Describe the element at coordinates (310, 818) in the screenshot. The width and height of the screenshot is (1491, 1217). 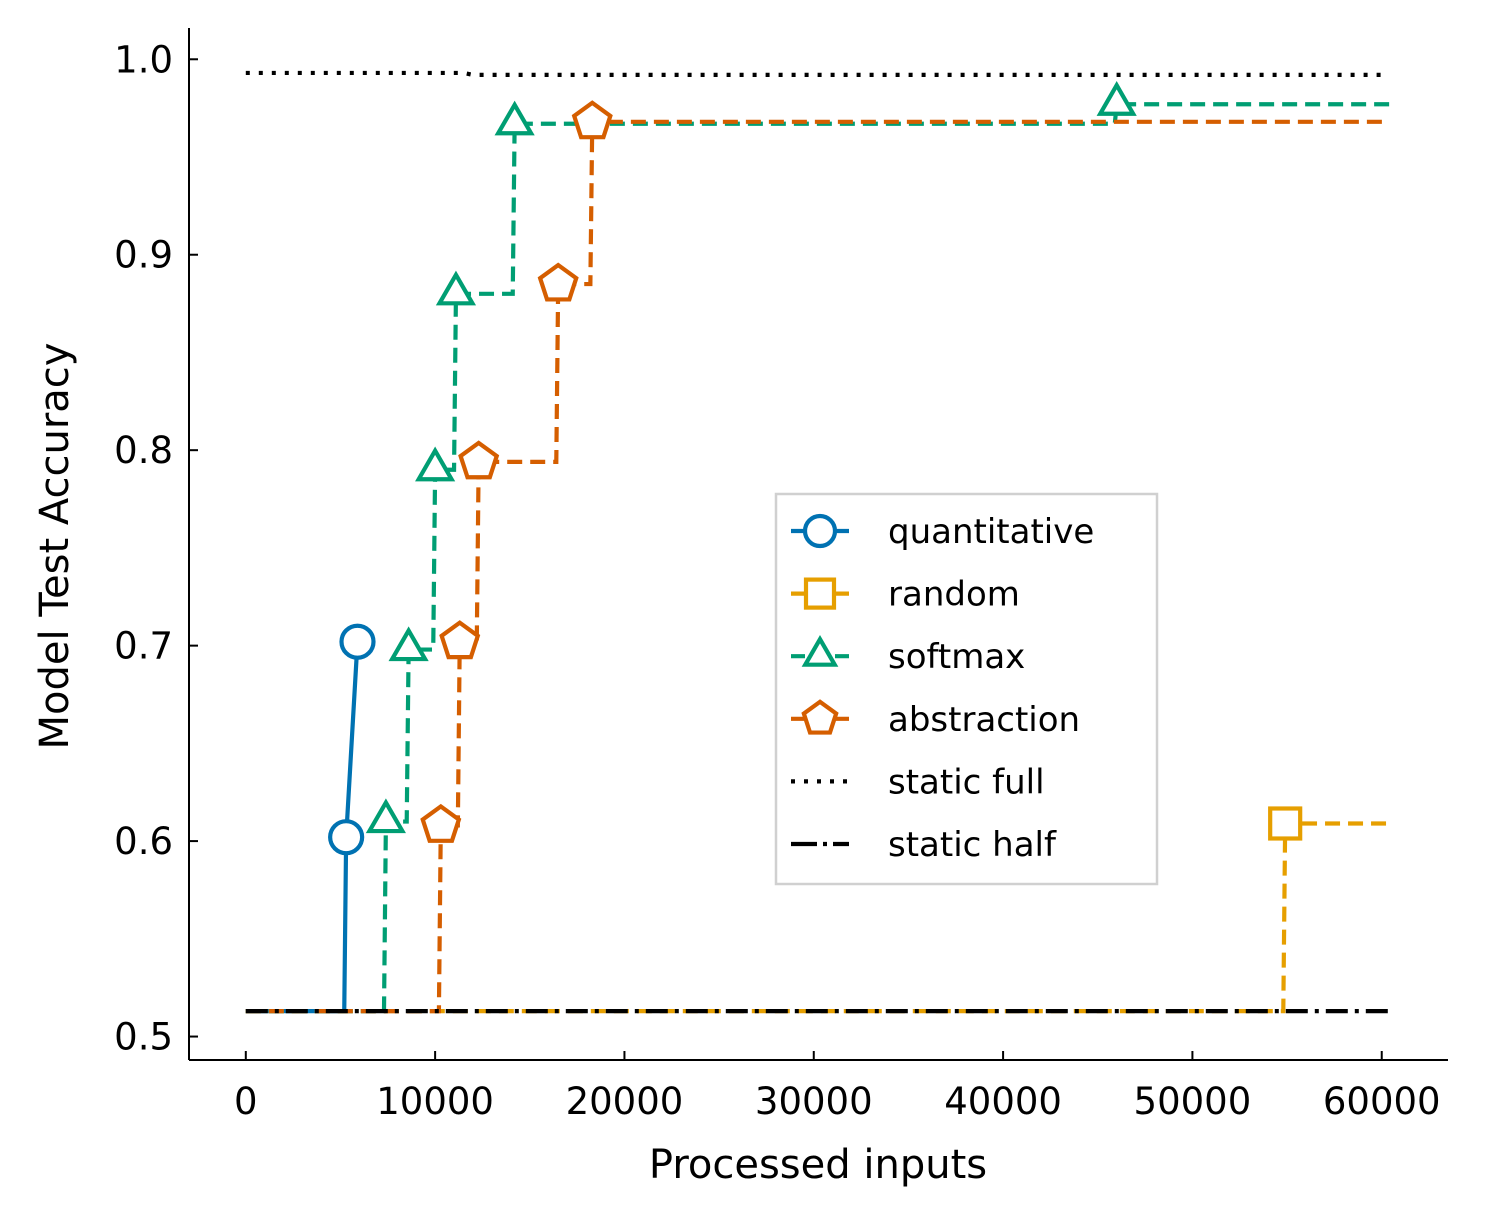
I see `series-quantitative` at that location.